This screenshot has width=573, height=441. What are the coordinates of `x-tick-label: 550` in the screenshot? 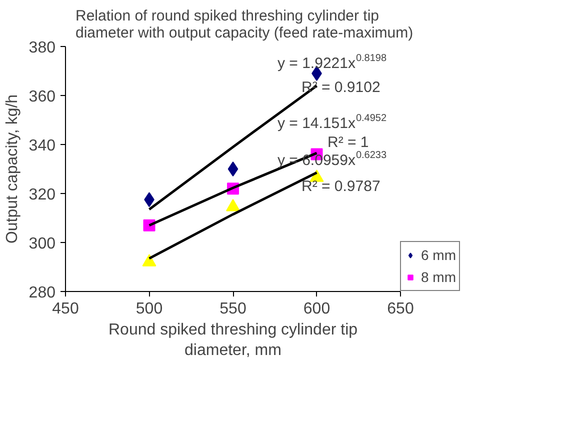 It's located at (233, 309).